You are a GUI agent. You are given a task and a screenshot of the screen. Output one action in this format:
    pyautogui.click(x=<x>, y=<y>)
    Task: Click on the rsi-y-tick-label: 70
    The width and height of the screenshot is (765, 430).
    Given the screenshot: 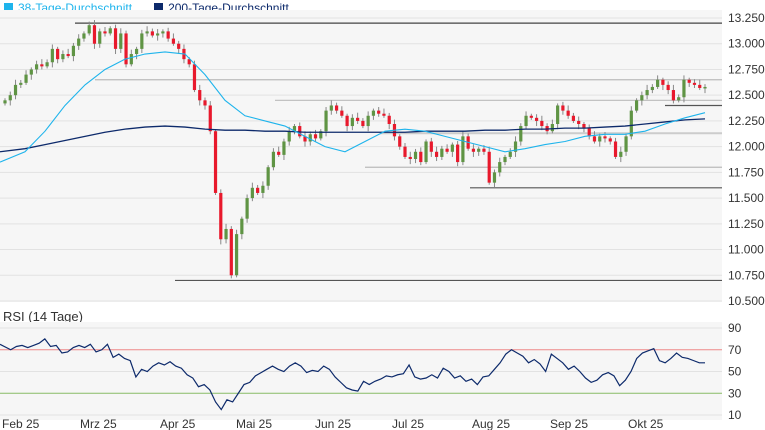 What is the action you would take?
    pyautogui.click(x=735, y=350)
    